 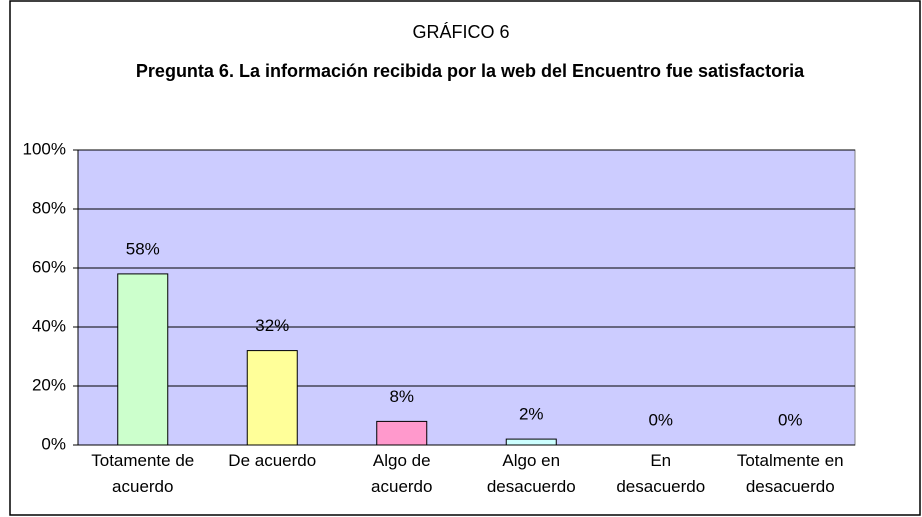 I want to click on x-tick-label: Algo en desacuerdo, so click(x=531, y=473).